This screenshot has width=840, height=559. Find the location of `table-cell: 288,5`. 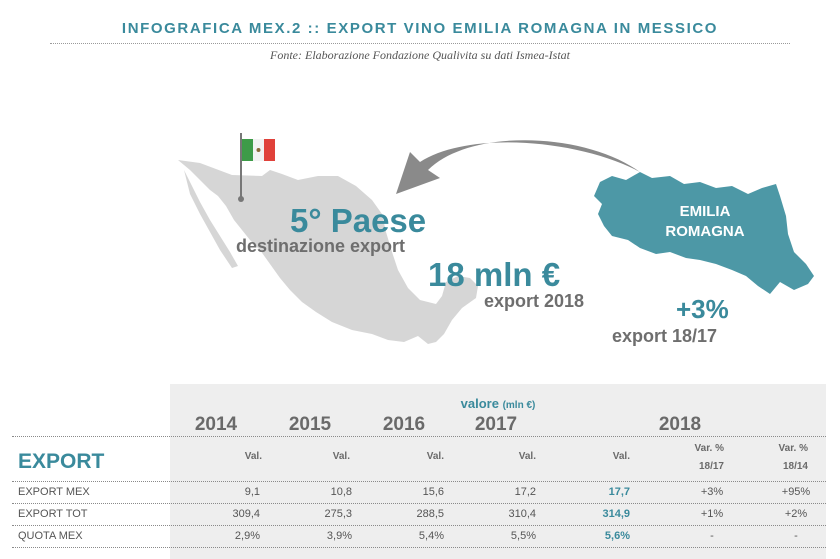

table-cell: 288,5 is located at coordinates (430, 514).